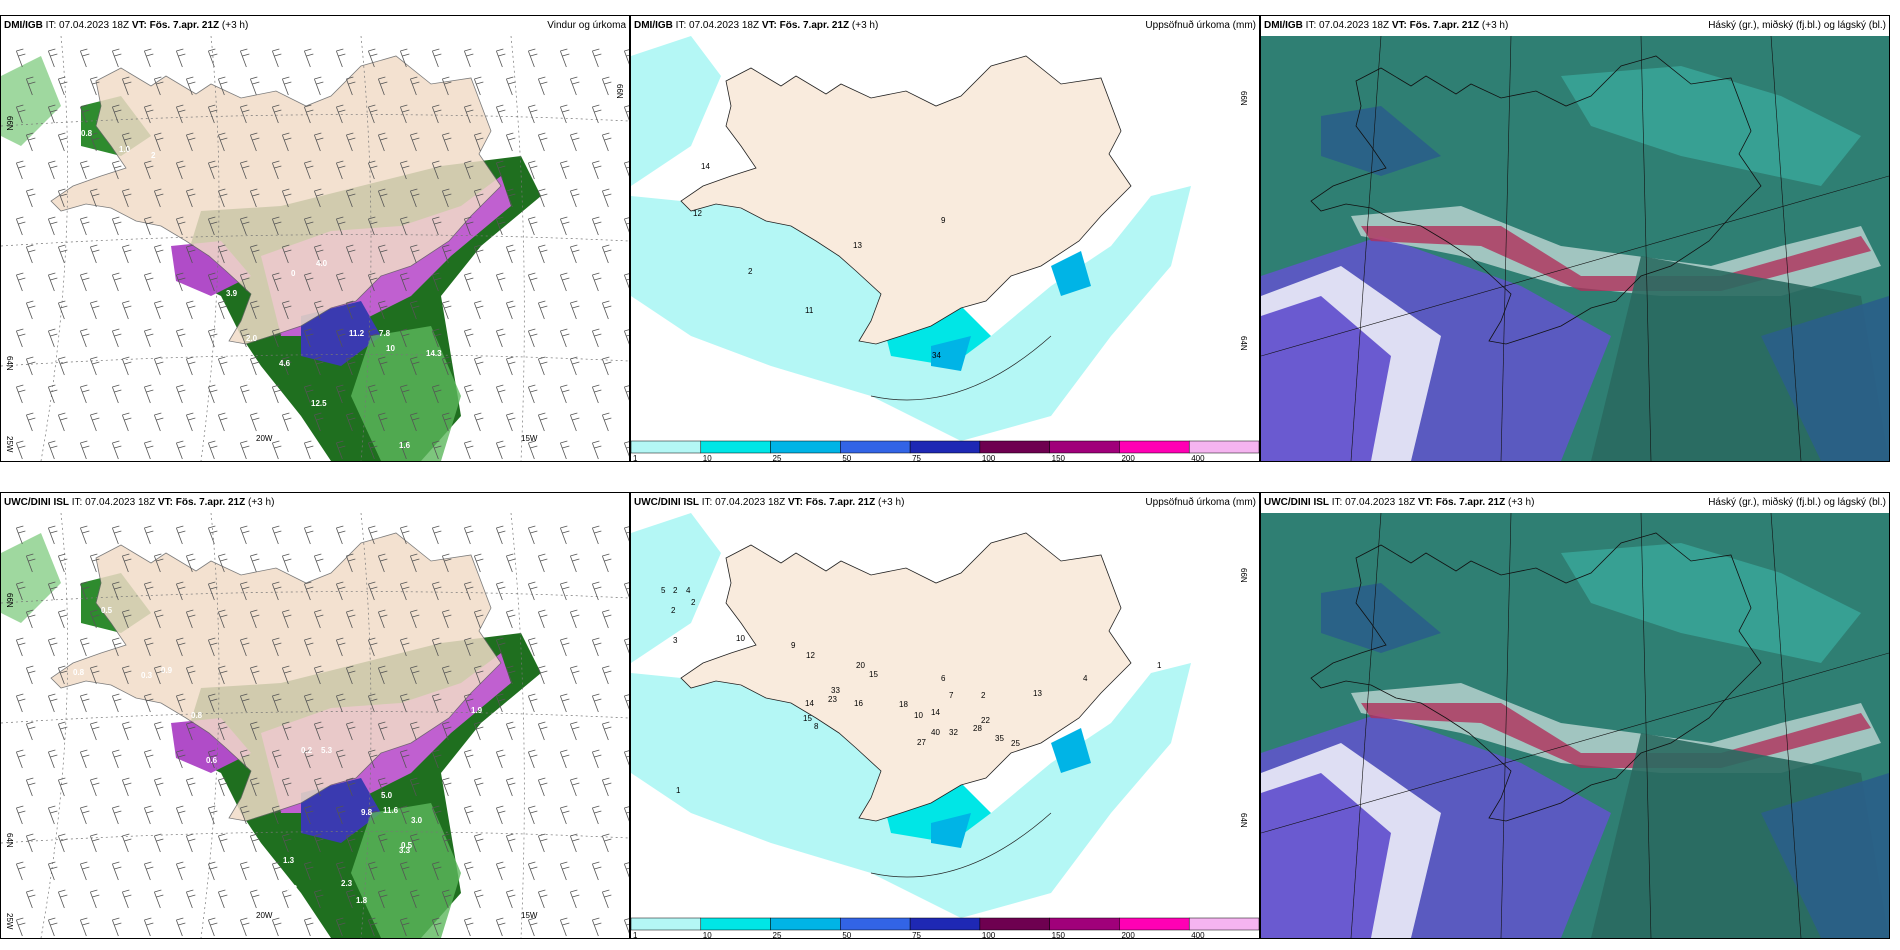 This screenshot has height=950, width=1900. I want to click on wind-value-label: 14.3, so click(434, 353).